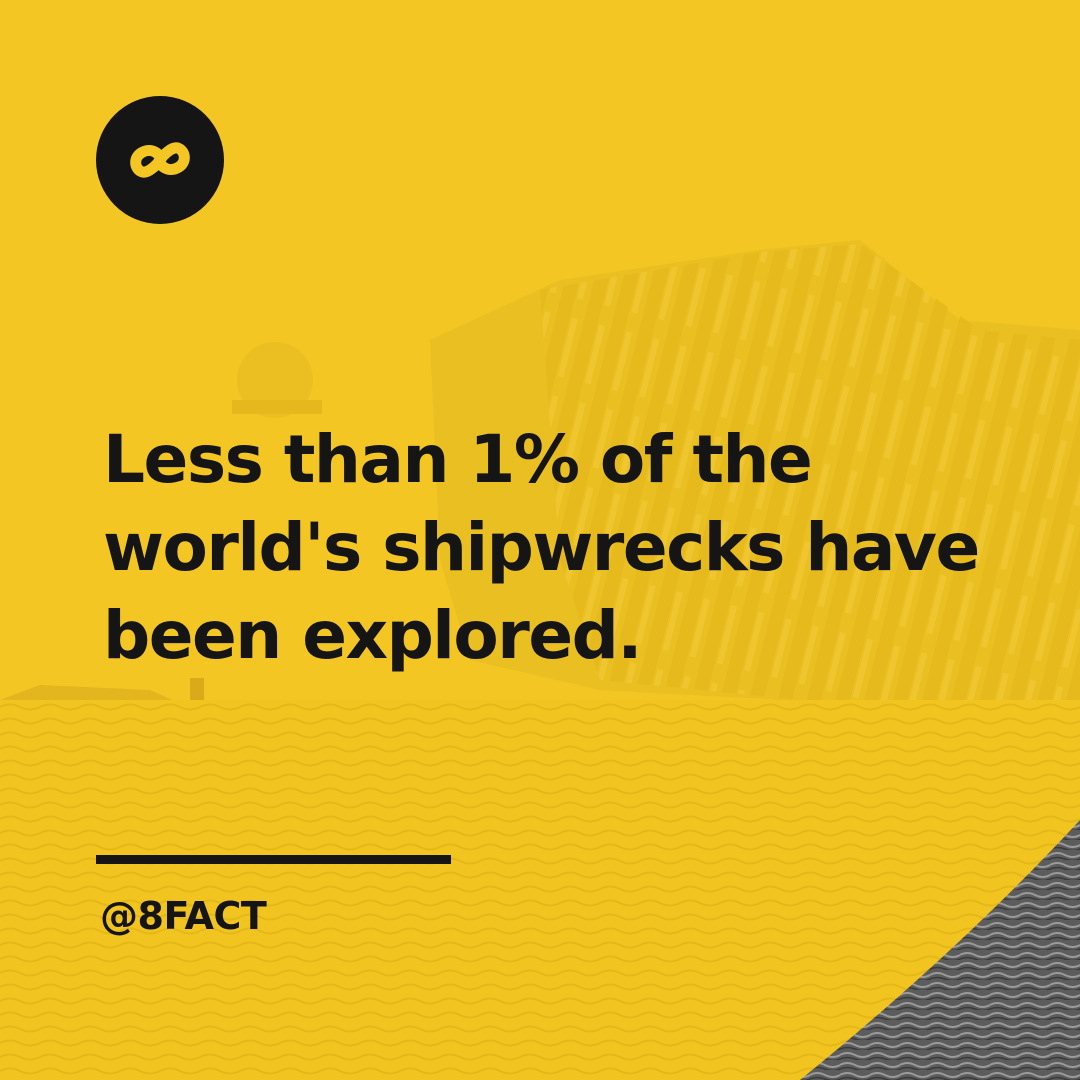 Image resolution: width=1080 pixels, height=1080 pixels. Describe the element at coordinates (183, 916) in the screenshot. I see `brand-handle: @8FACT` at that location.